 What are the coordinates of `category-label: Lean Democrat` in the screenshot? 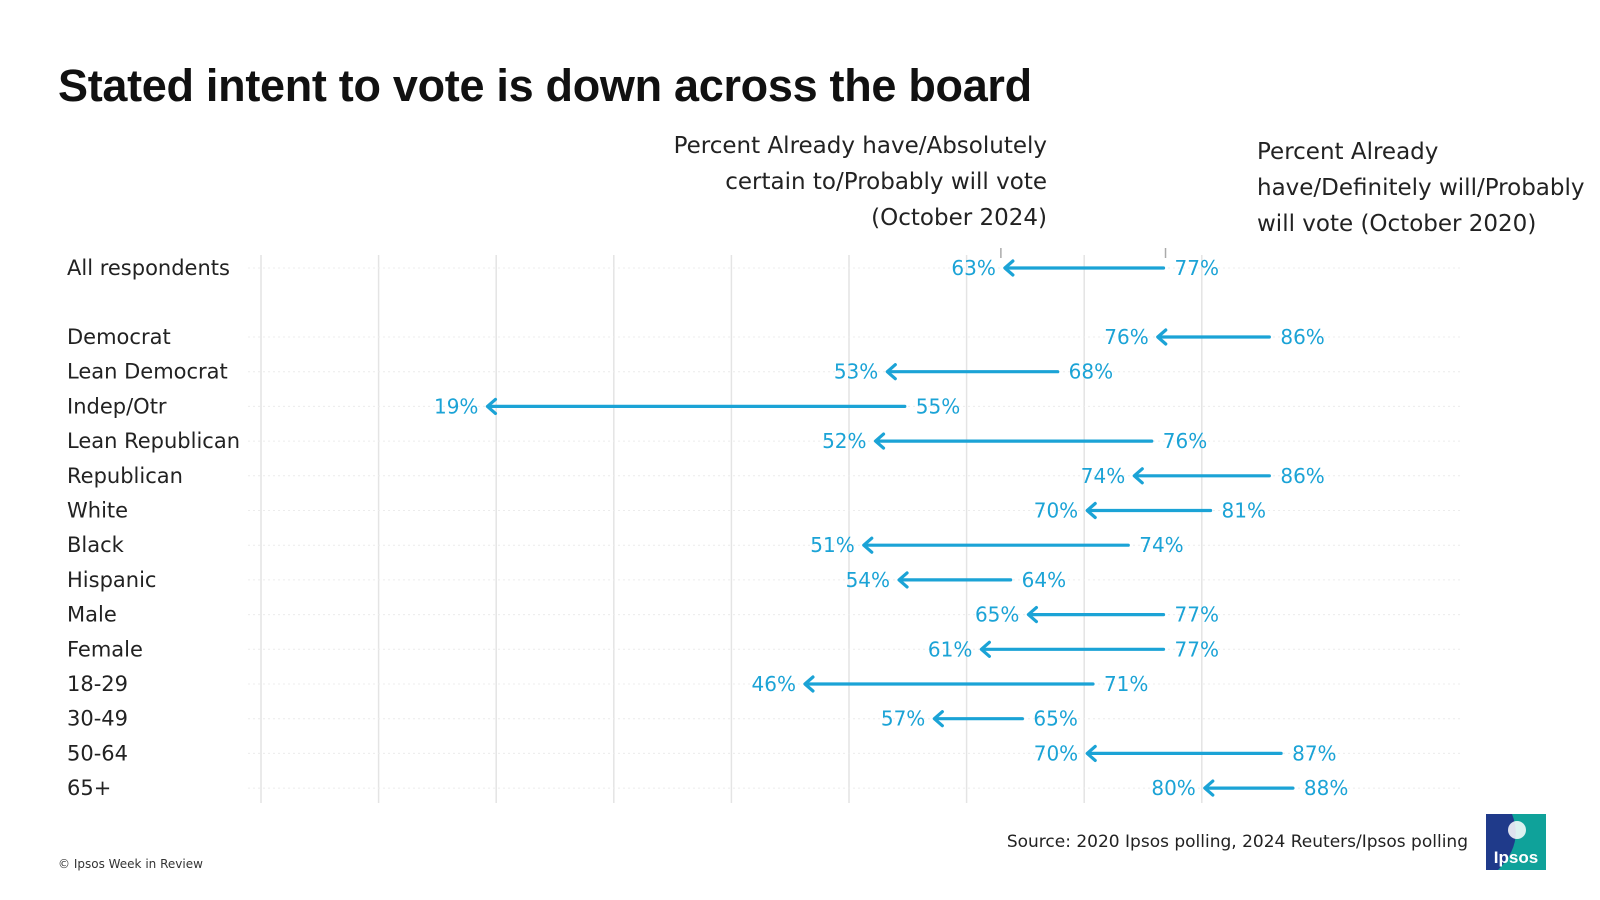 It's located at (147, 372).